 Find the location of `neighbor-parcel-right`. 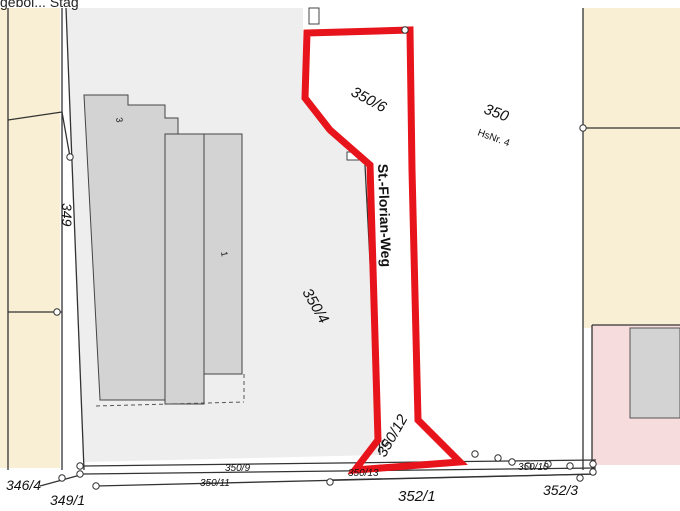

neighbor-parcel-right is located at coordinates (631, 168).